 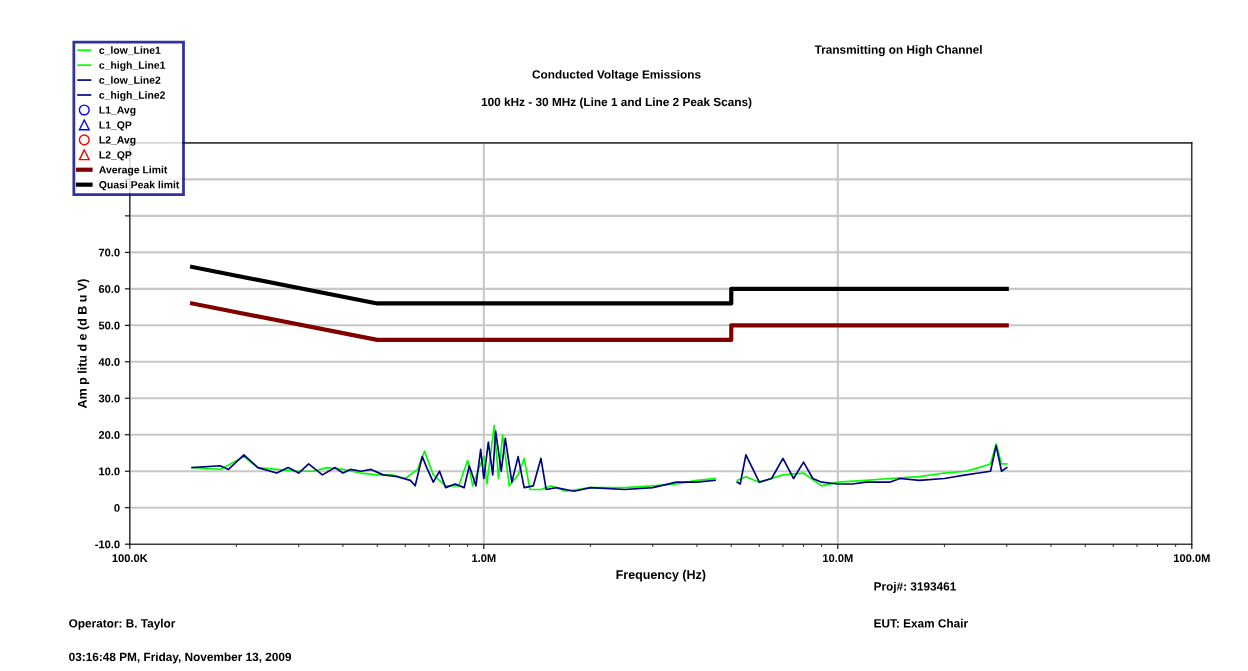 What do you see at coordinates (130, 80) in the screenshot?
I see `legend-label: c_low_Line2` at bounding box center [130, 80].